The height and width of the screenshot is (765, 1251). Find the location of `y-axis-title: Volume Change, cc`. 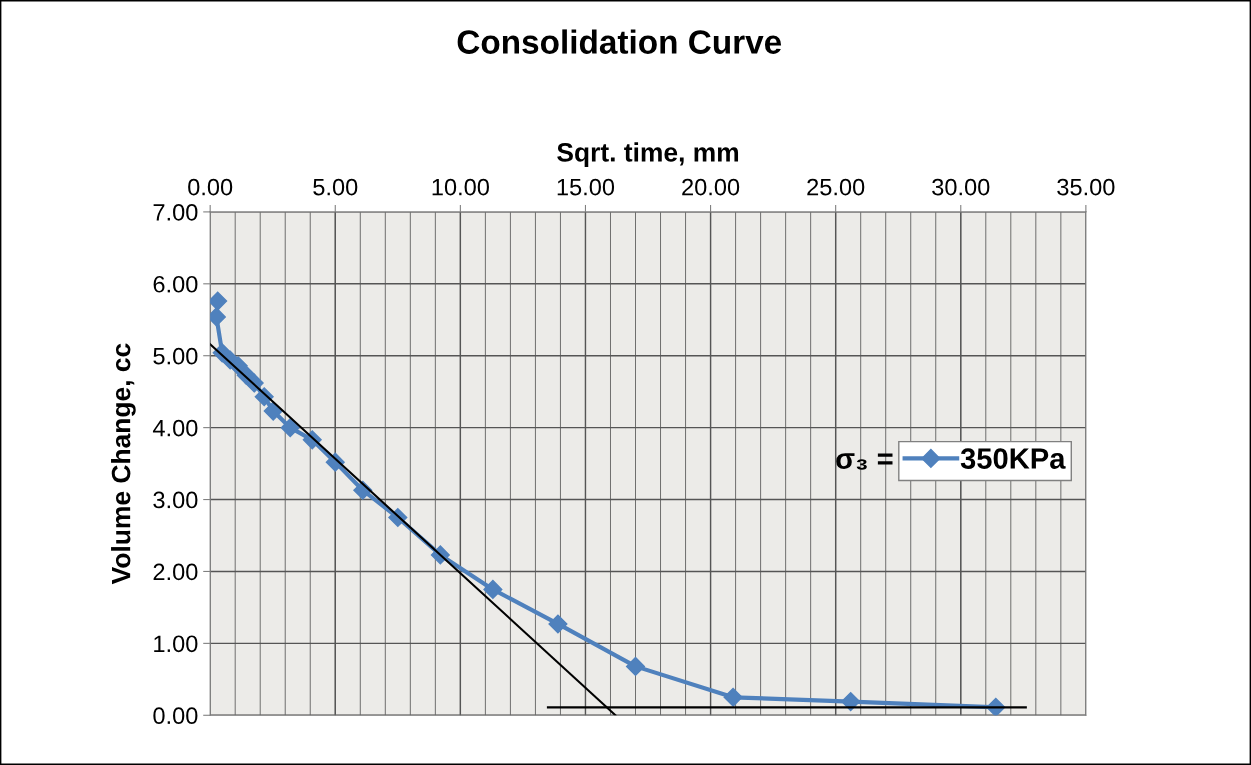

y-axis-title: Volume Change, cc is located at coordinates (123, 464).